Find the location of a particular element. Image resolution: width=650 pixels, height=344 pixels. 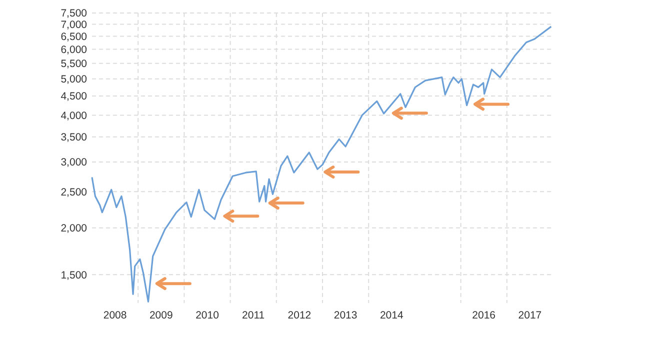

x-tick-label: 2011 is located at coordinates (253, 316).